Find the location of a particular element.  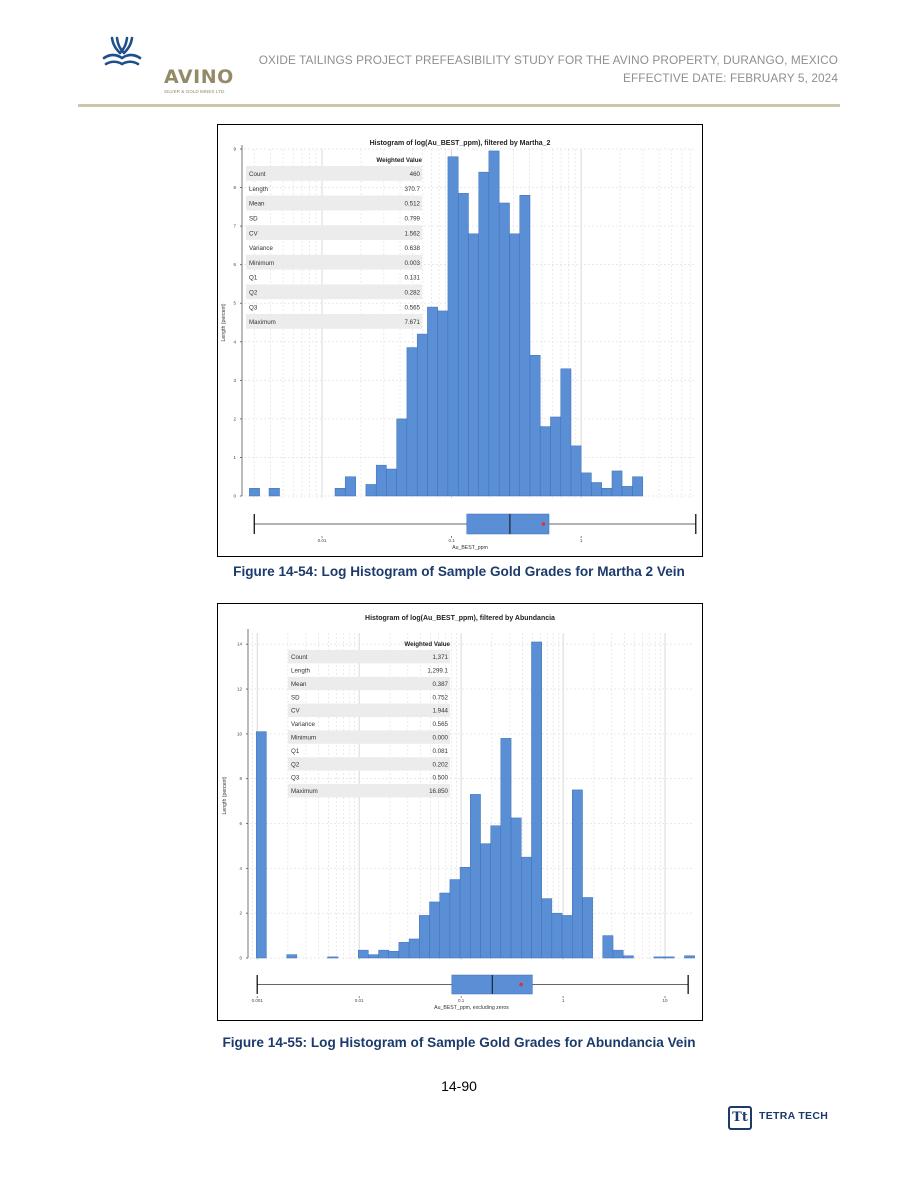

logo-subtext: SILVER & GOLD MINES LTD. is located at coordinates (195, 91).